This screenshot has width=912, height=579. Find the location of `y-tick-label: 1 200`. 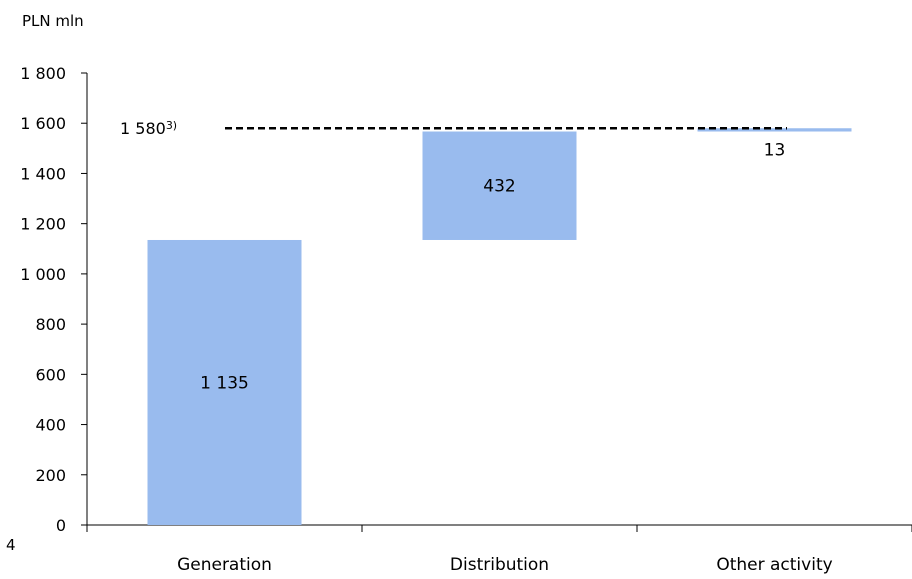

y-tick-label: 1 200 is located at coordinates (43, 224).